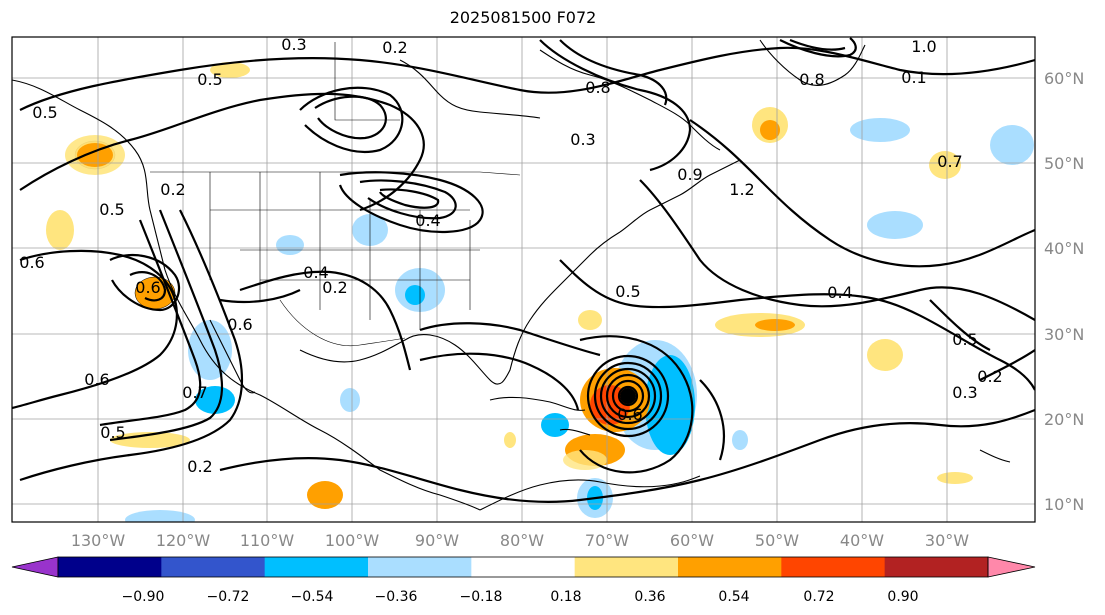 This screenshot has width=1105, height=615. What do you see at coordinates (35, 567) in the screenshot?
I see `colorbar-extend-min` at bounding box center [35, 567].